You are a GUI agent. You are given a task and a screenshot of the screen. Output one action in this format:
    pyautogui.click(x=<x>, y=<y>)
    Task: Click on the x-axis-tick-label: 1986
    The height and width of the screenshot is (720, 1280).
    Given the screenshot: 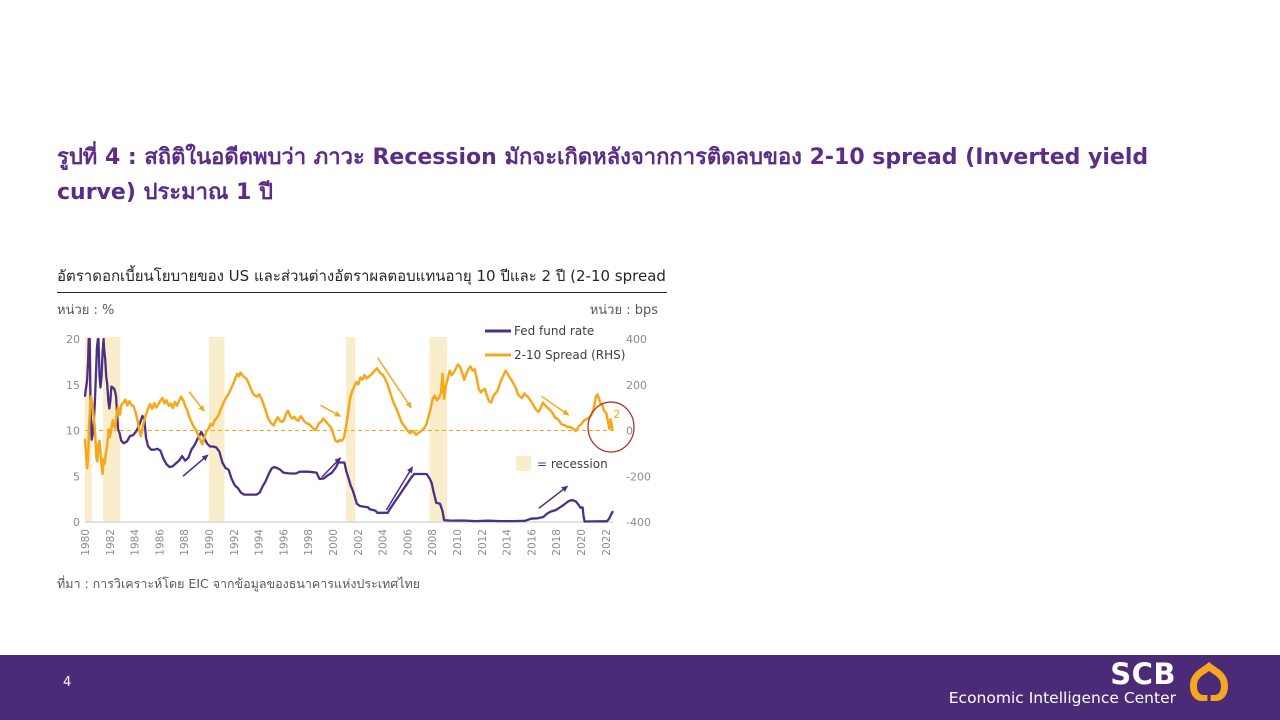 What is the action you would take?
    pyautogui.click(x=160, y=542)
    